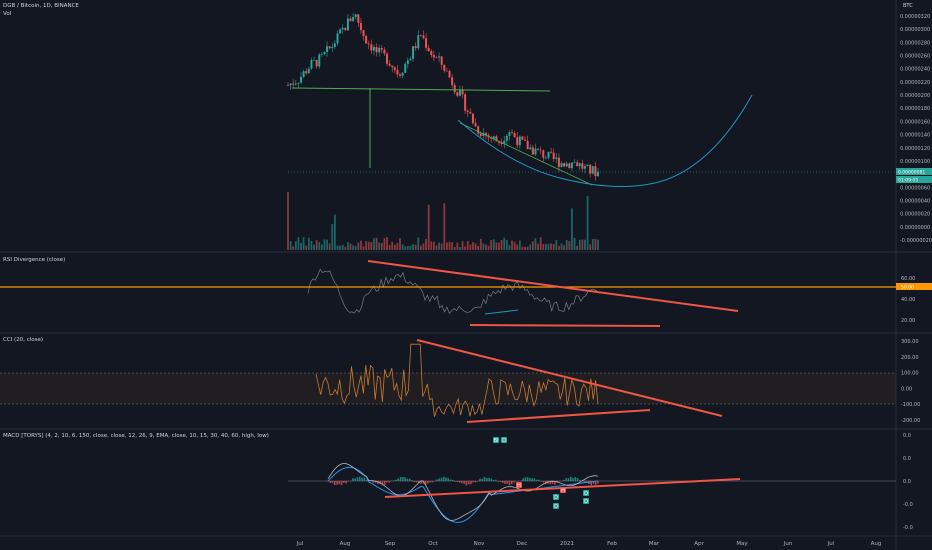  I want to click on price-upper-trendline, so click(526, 154).